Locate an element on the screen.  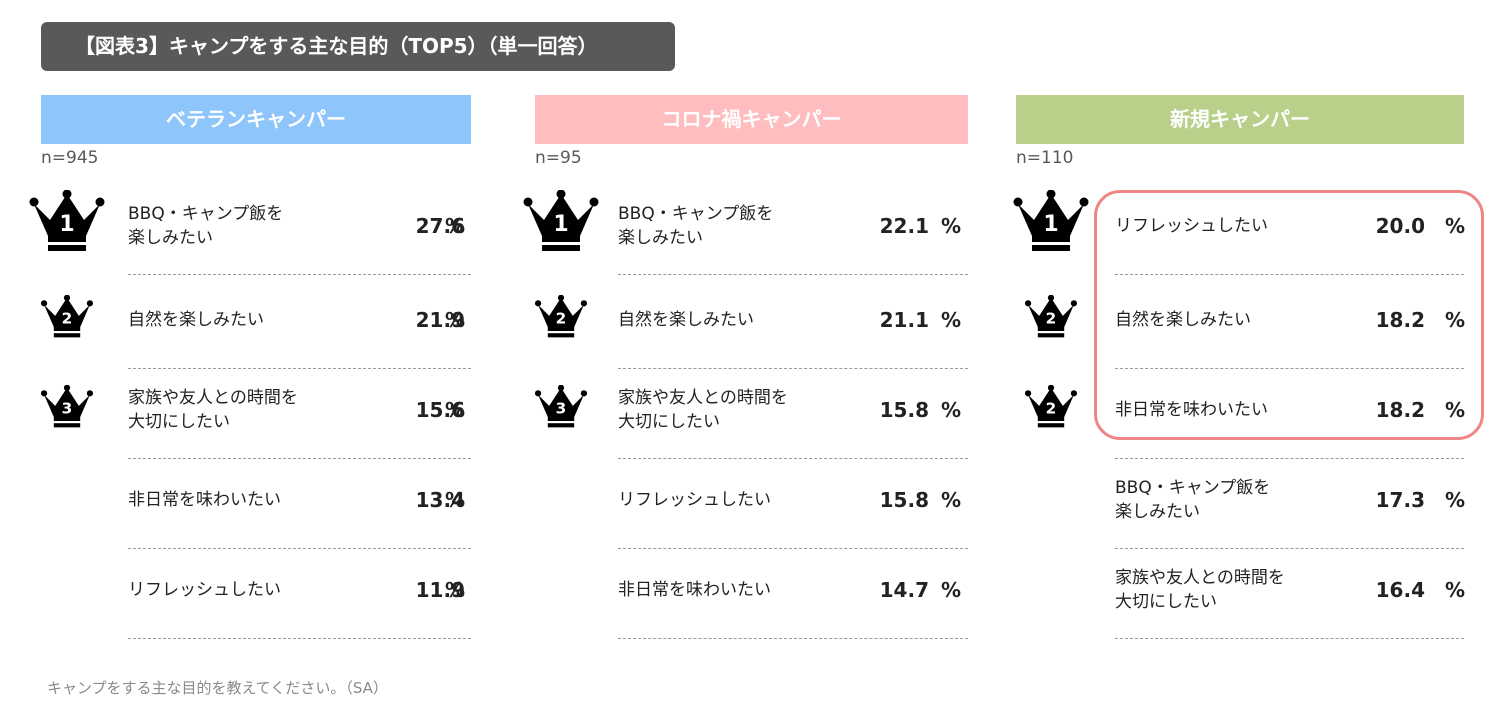
table-row: 3 家族や友人との時間を 大切にしたい 15.6% is located at coordinates (254, 410).